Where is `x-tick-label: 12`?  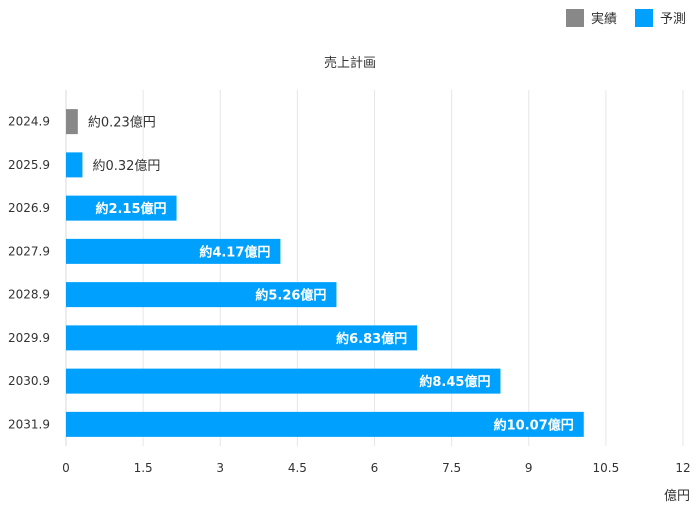
x-tick-label: 12 is located at coordinates (682, 468).